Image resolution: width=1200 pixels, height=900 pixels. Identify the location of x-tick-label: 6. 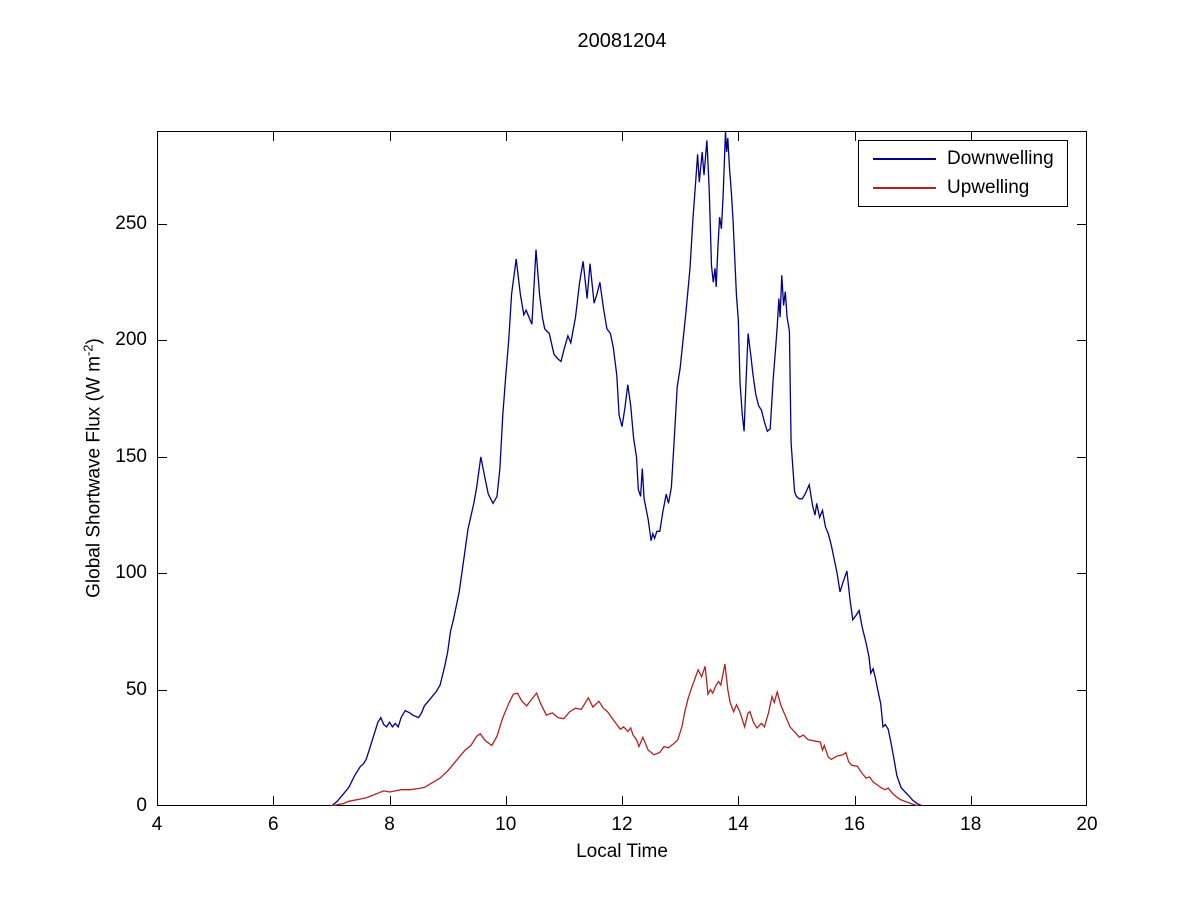
(273, 824).